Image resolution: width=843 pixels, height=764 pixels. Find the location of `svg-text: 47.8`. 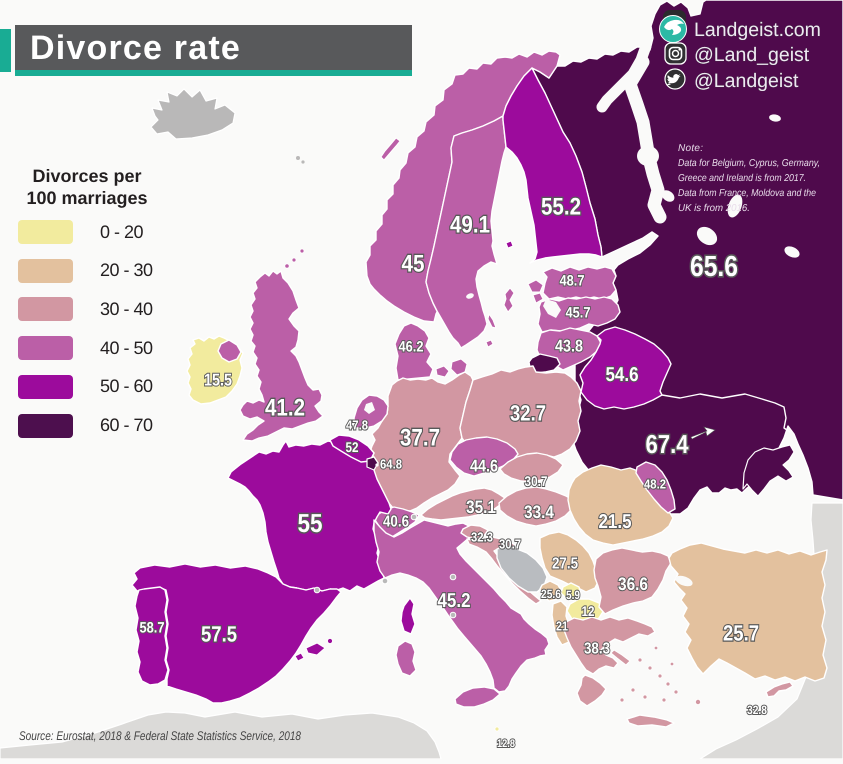

svg-text: 47.8 is located at coordinates (357, 425).